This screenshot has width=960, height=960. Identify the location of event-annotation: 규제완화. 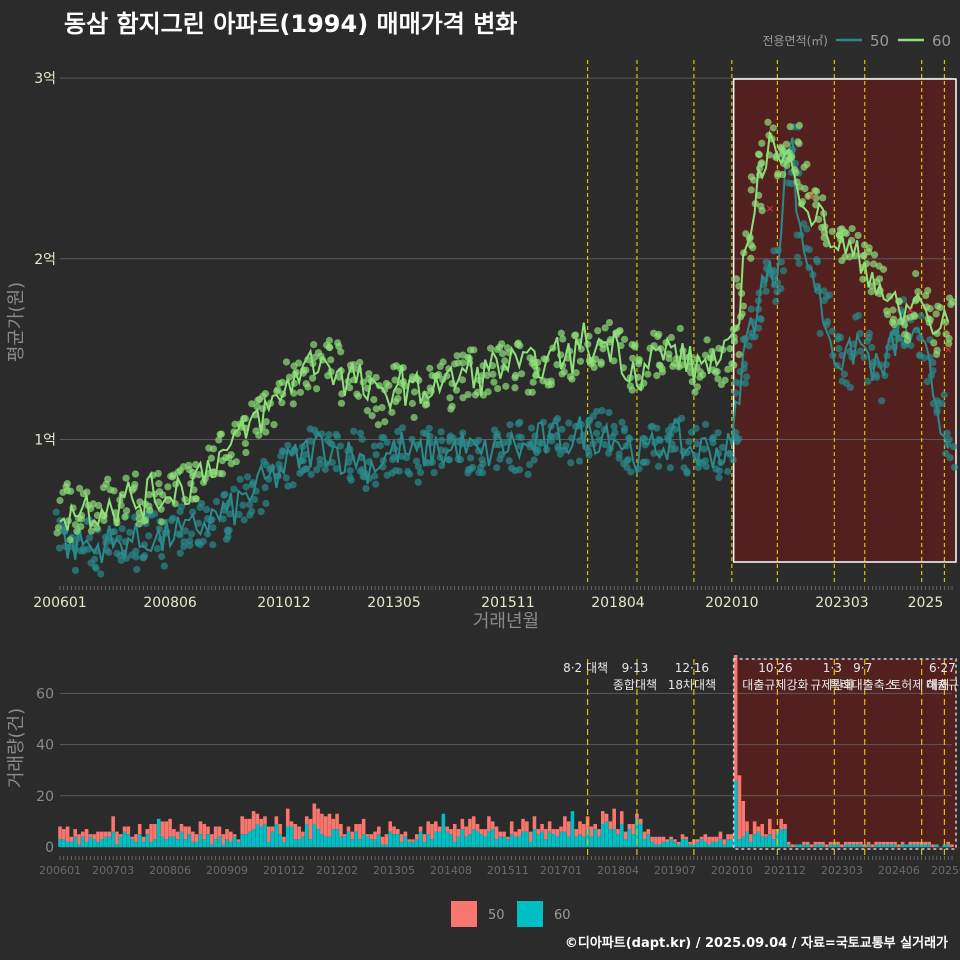
(832, 685).